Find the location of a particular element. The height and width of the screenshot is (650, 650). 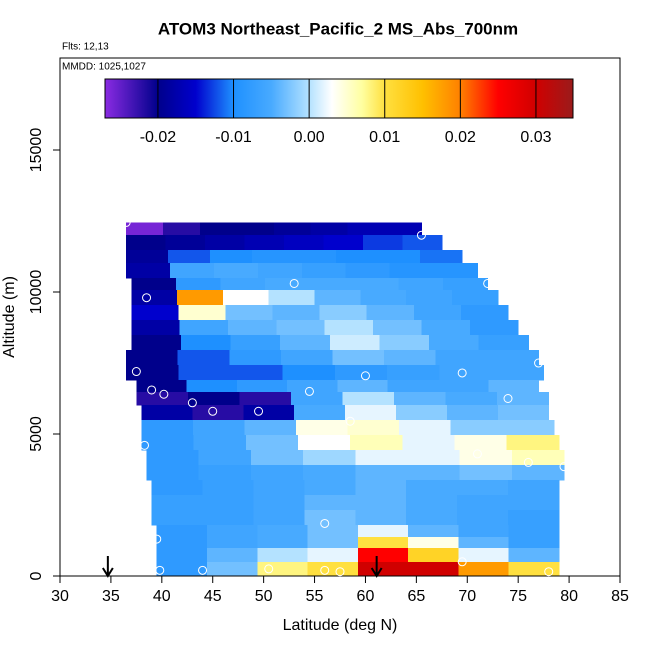

x-tick-label: 45 is located at coordinates (213, 596).